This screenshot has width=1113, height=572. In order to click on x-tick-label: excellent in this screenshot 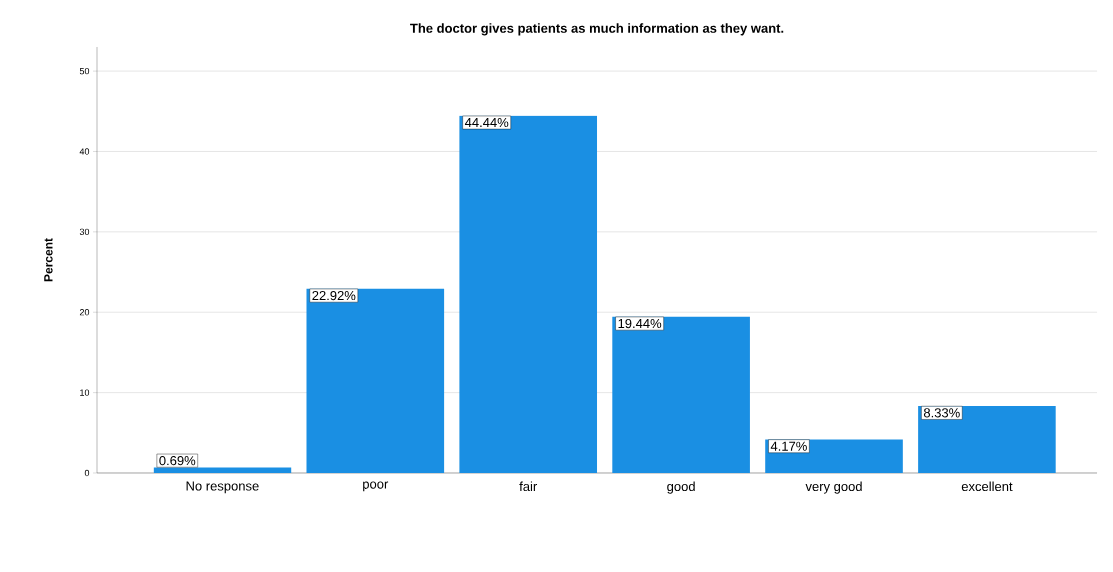, I will do `click(987, 486)`.